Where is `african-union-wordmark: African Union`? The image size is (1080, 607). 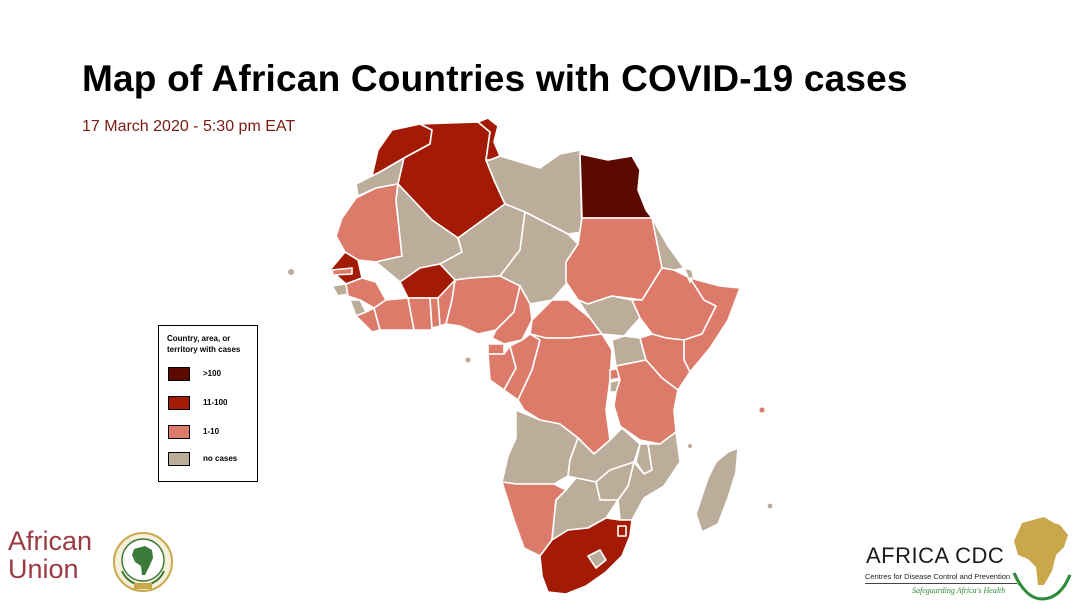
african-union-wordmark: African Union is located at coordinates (50, 555).